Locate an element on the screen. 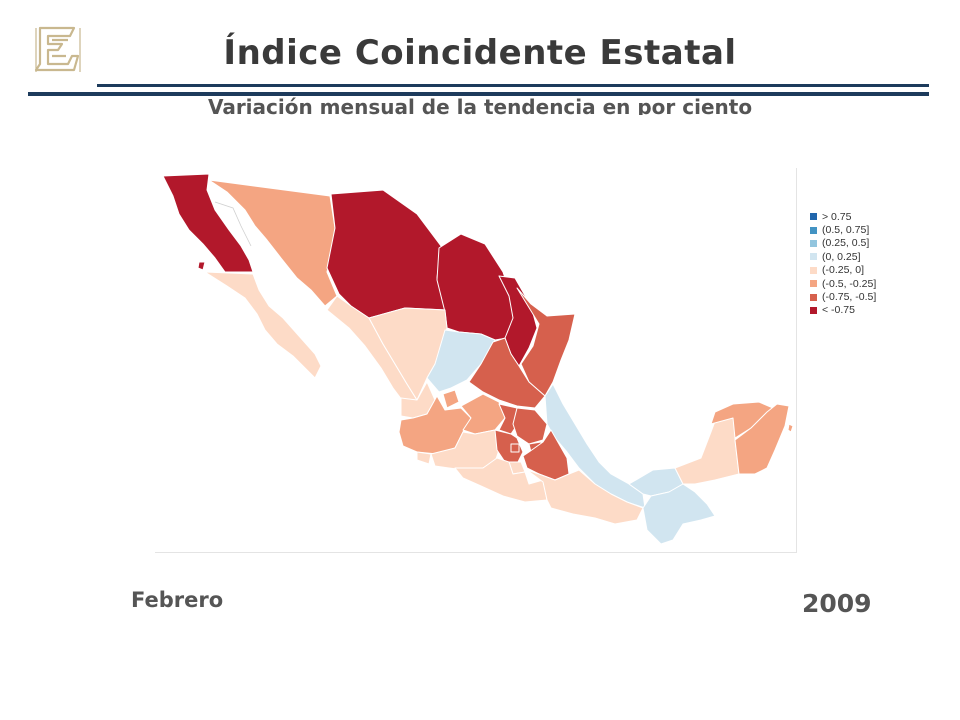  state-estado-de-mexico is located at coordinates (509, 447).